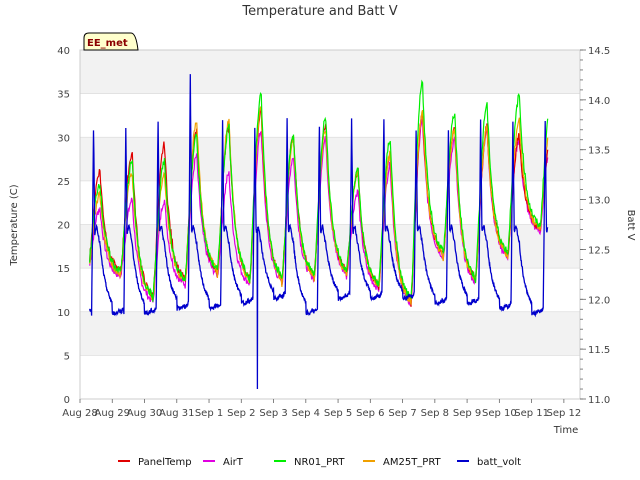 This screenshot has height=480, width=640. What do you see at coordinates (338, 413) in the screenshot?
I see `x-tick-label: Sep 5` at bounding box center [338, 413].